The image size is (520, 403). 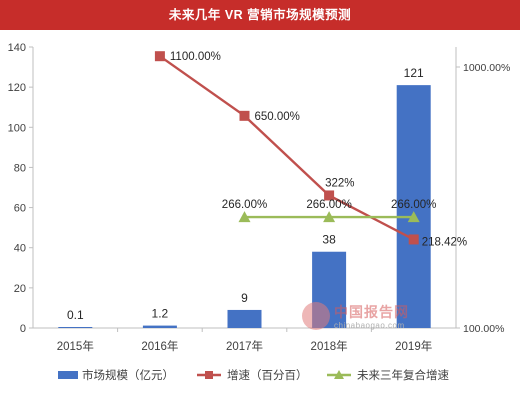 What do you see at coordinates (20, 249) in the screenshot?
I see `left-axis-tick-label: 40` at bounding box center [20, 249].